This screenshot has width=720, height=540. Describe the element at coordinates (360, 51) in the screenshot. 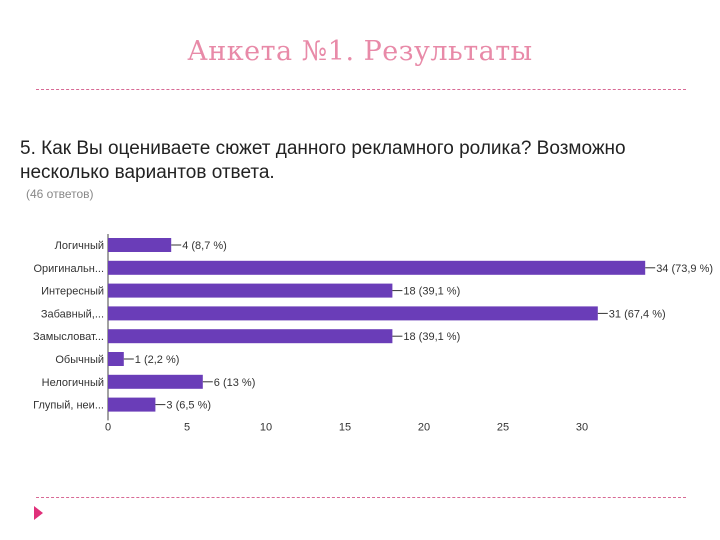

I see `slide-title: Анкета №1. Результаты` at that location.